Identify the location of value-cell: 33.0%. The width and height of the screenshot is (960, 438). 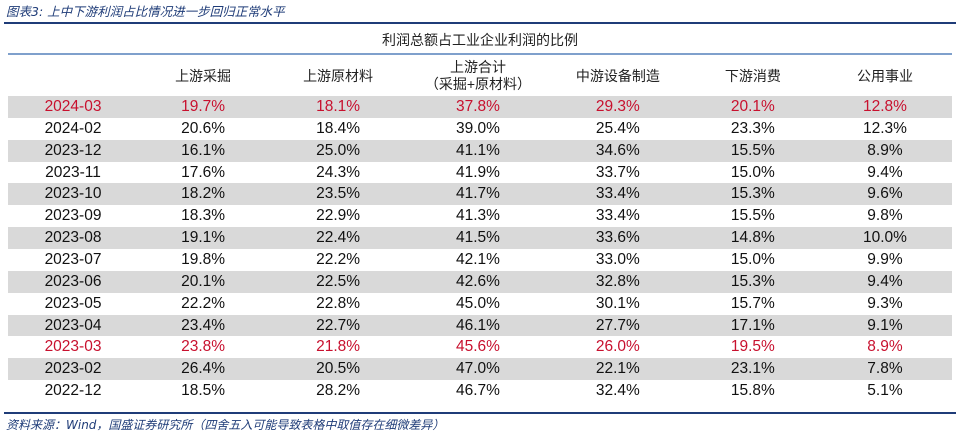
(617, 259).